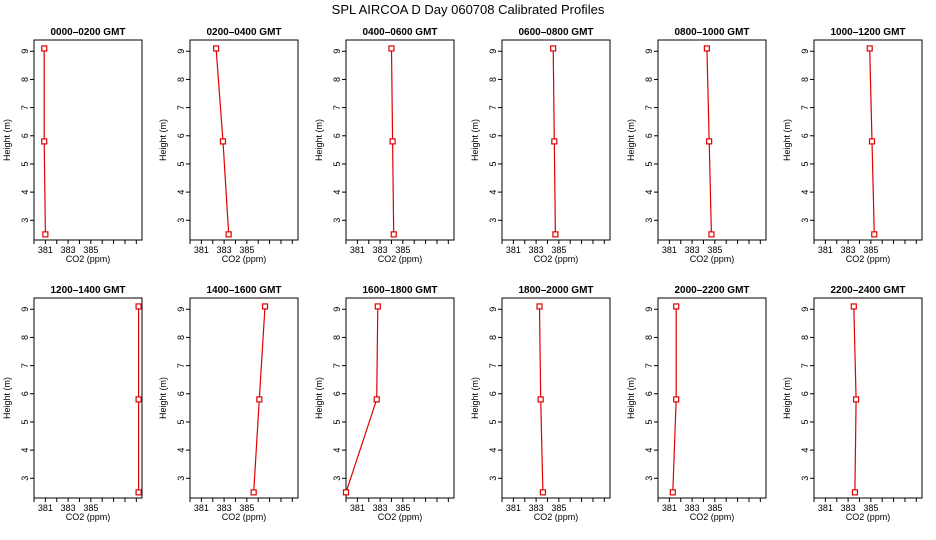 This screenshot has height=540, width=936. Describe the element at coordinates (867, 290) in the screenshot. I see `panel-title: 2200–2400 GMT` at that location.